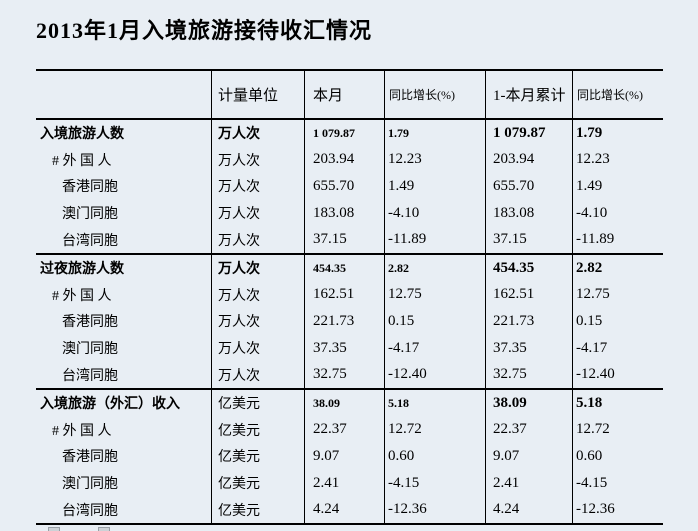 This screenshot has width=698, height=531. Describe the element at coordinates (528, 268) in the screenshot. I see `cumulative-value: 454.35` at that location.